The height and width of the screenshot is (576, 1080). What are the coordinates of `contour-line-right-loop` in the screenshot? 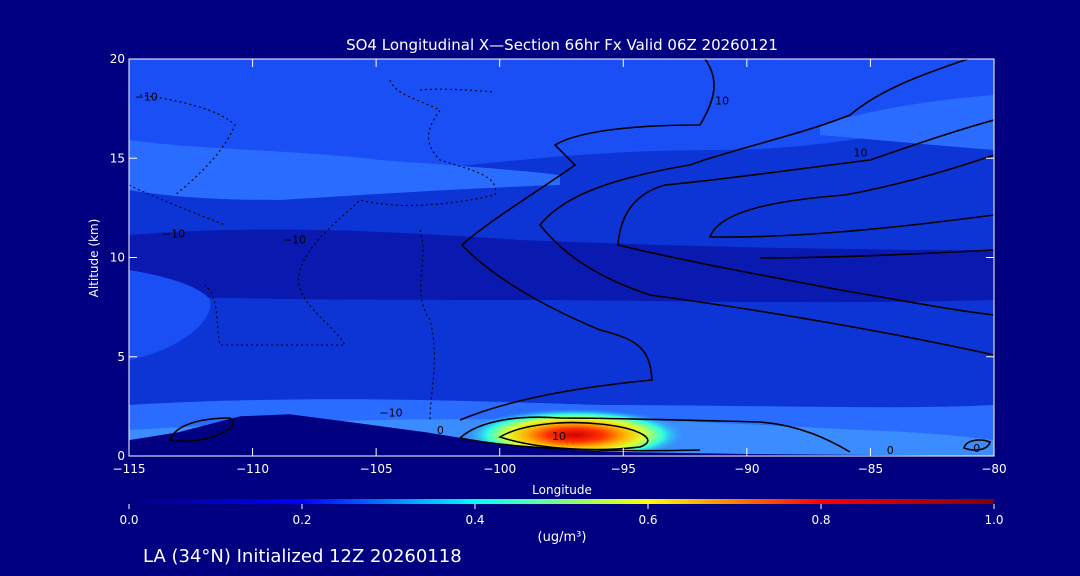 It's located at (977, 445).